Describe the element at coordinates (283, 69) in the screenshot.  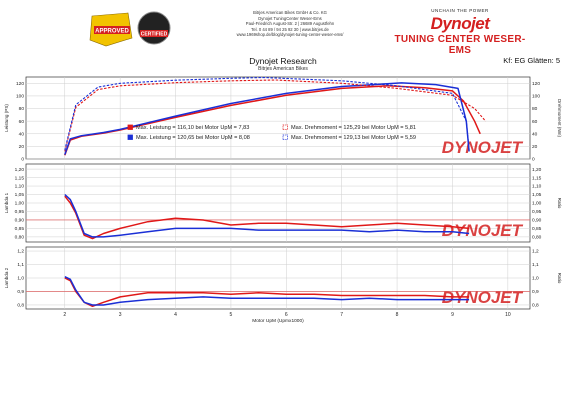
I see `report-subtitle: Bitrjes American Bikes` at that location.